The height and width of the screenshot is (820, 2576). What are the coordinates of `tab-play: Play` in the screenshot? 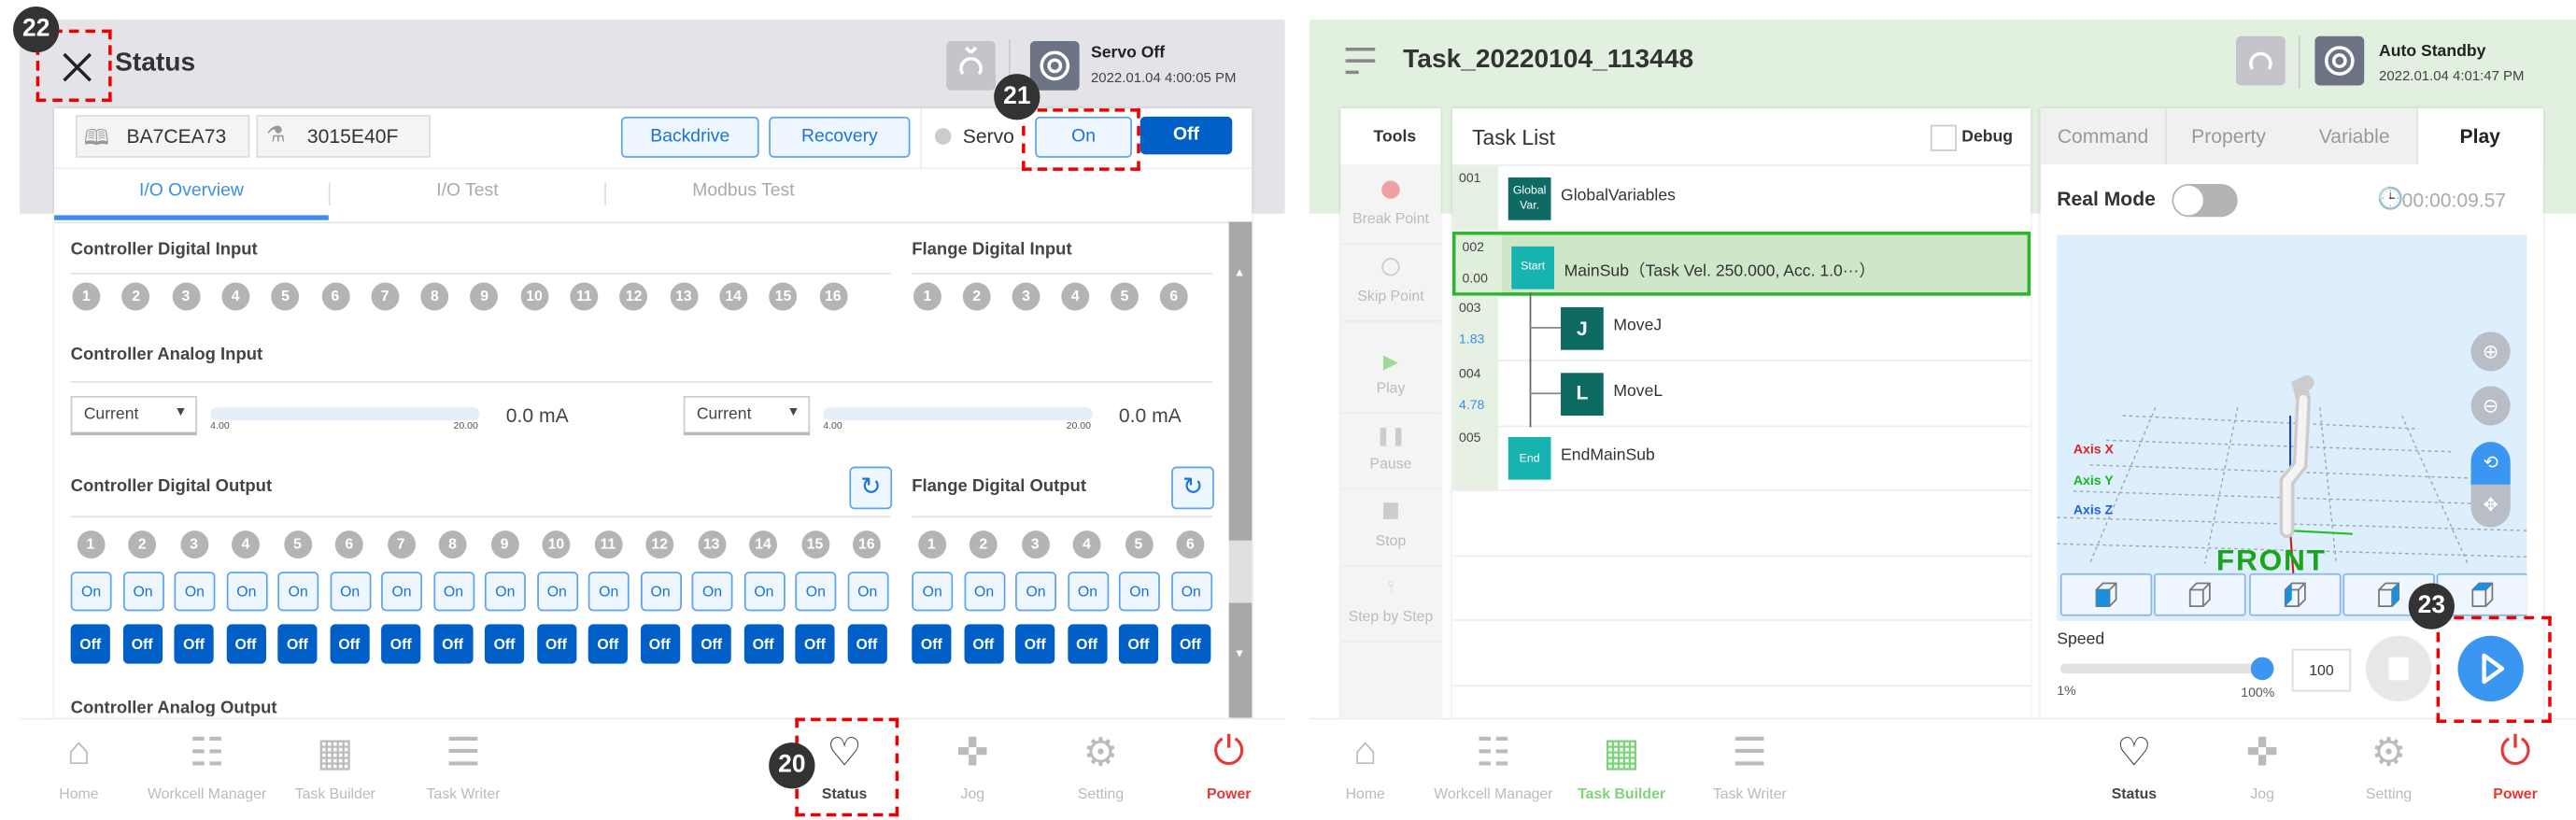 It's located at (2480, 136).